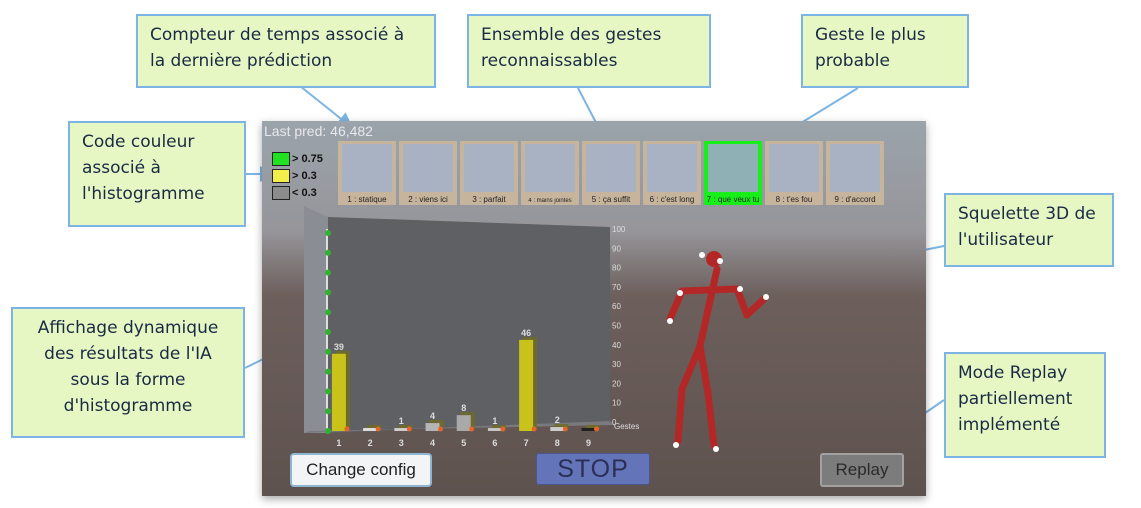 The width and height of the screenshot is (1141, 508). I want to click on gesture-card-9: 9 : d'accord, so click(855, 173).